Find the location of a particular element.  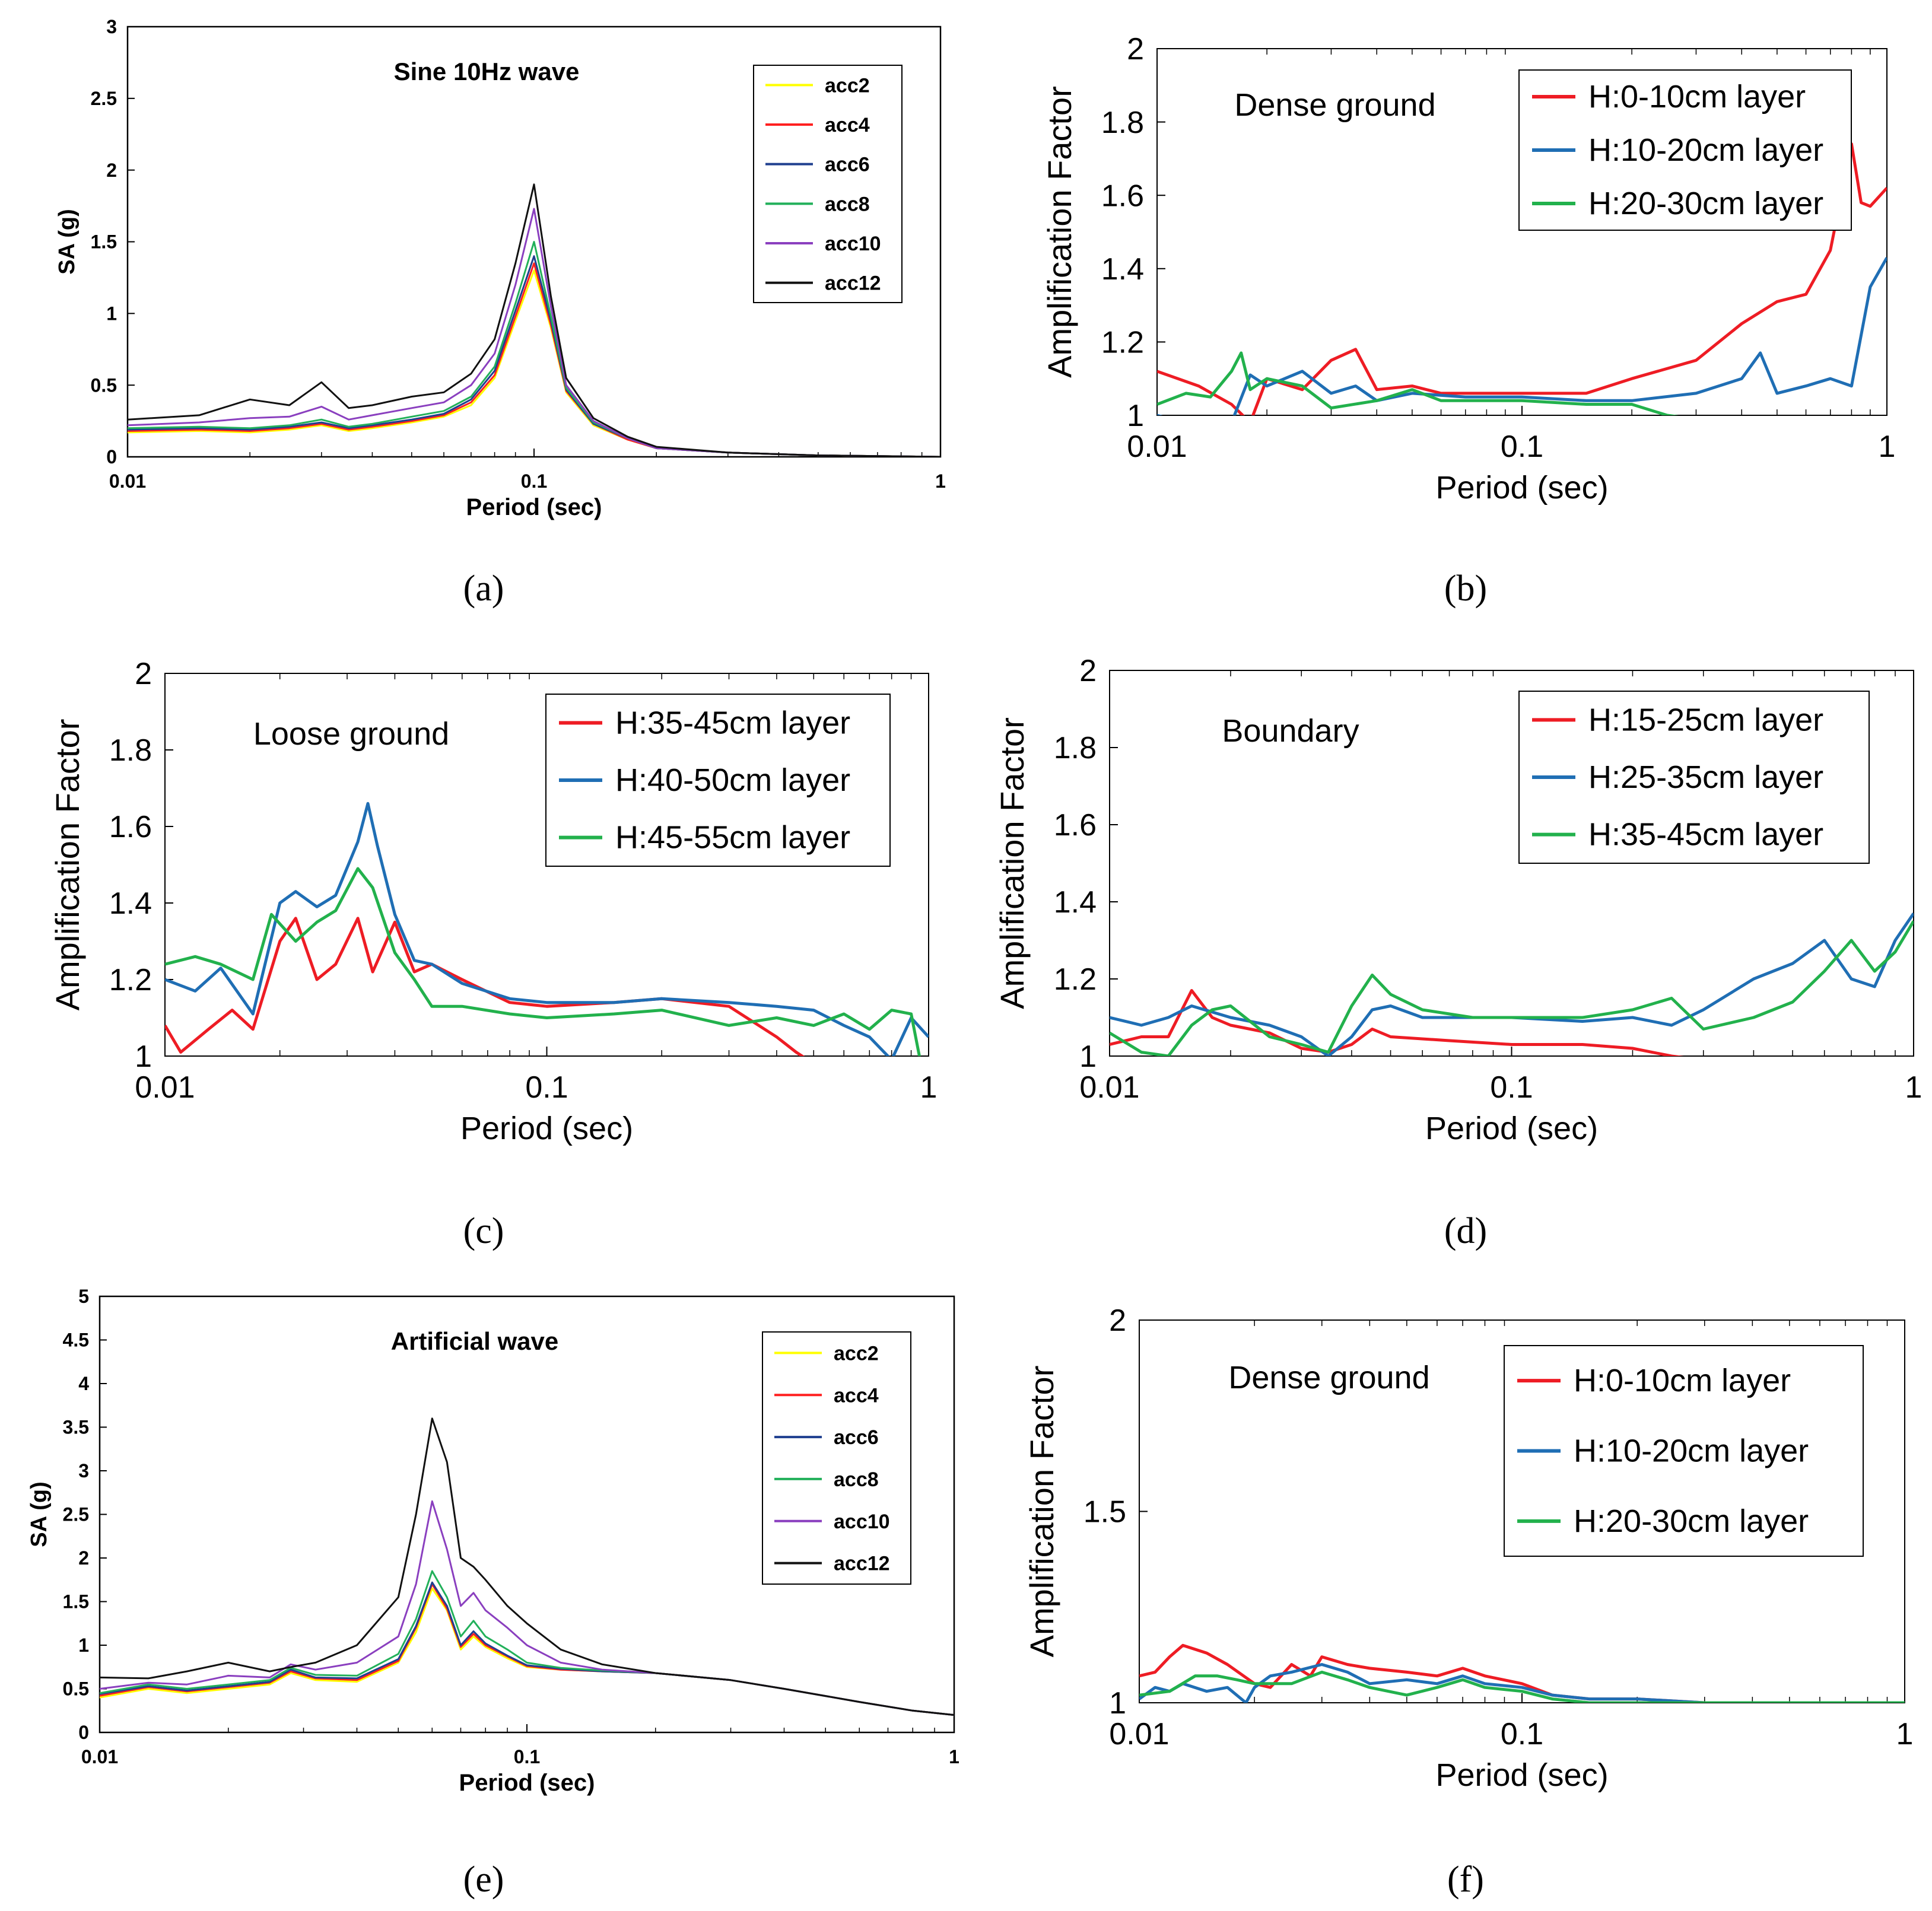

panel-caption-a: (a) is located at coordinates (483, 588).